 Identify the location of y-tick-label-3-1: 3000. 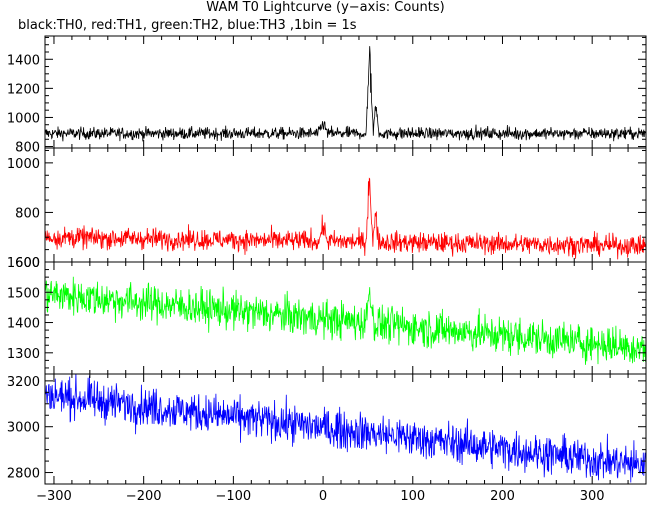
(23, 428).